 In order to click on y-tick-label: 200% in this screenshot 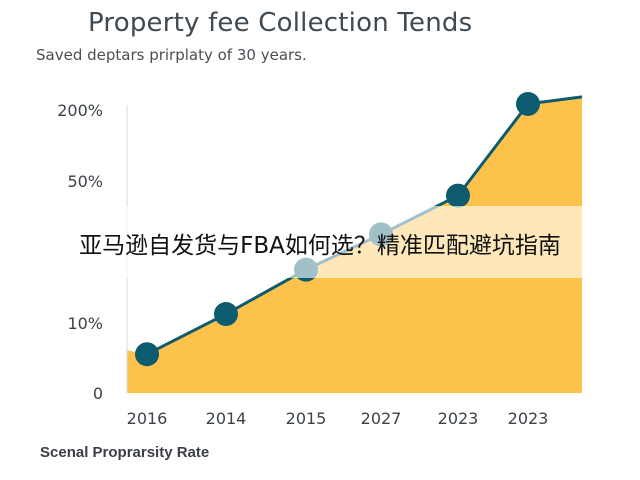, I will do `click(80, 110)`.